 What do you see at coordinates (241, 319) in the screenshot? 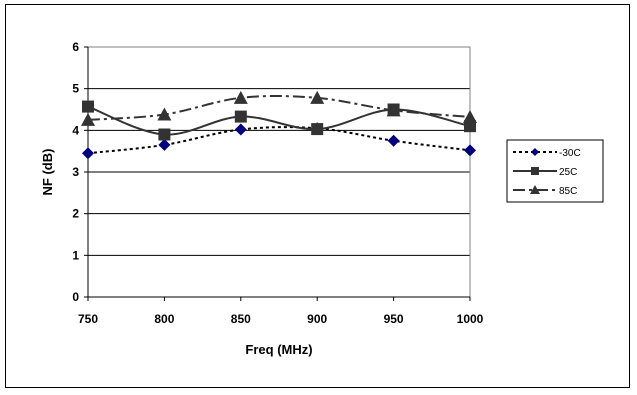
I see `x-tick-label: 850` at bounding box center [241, 319].